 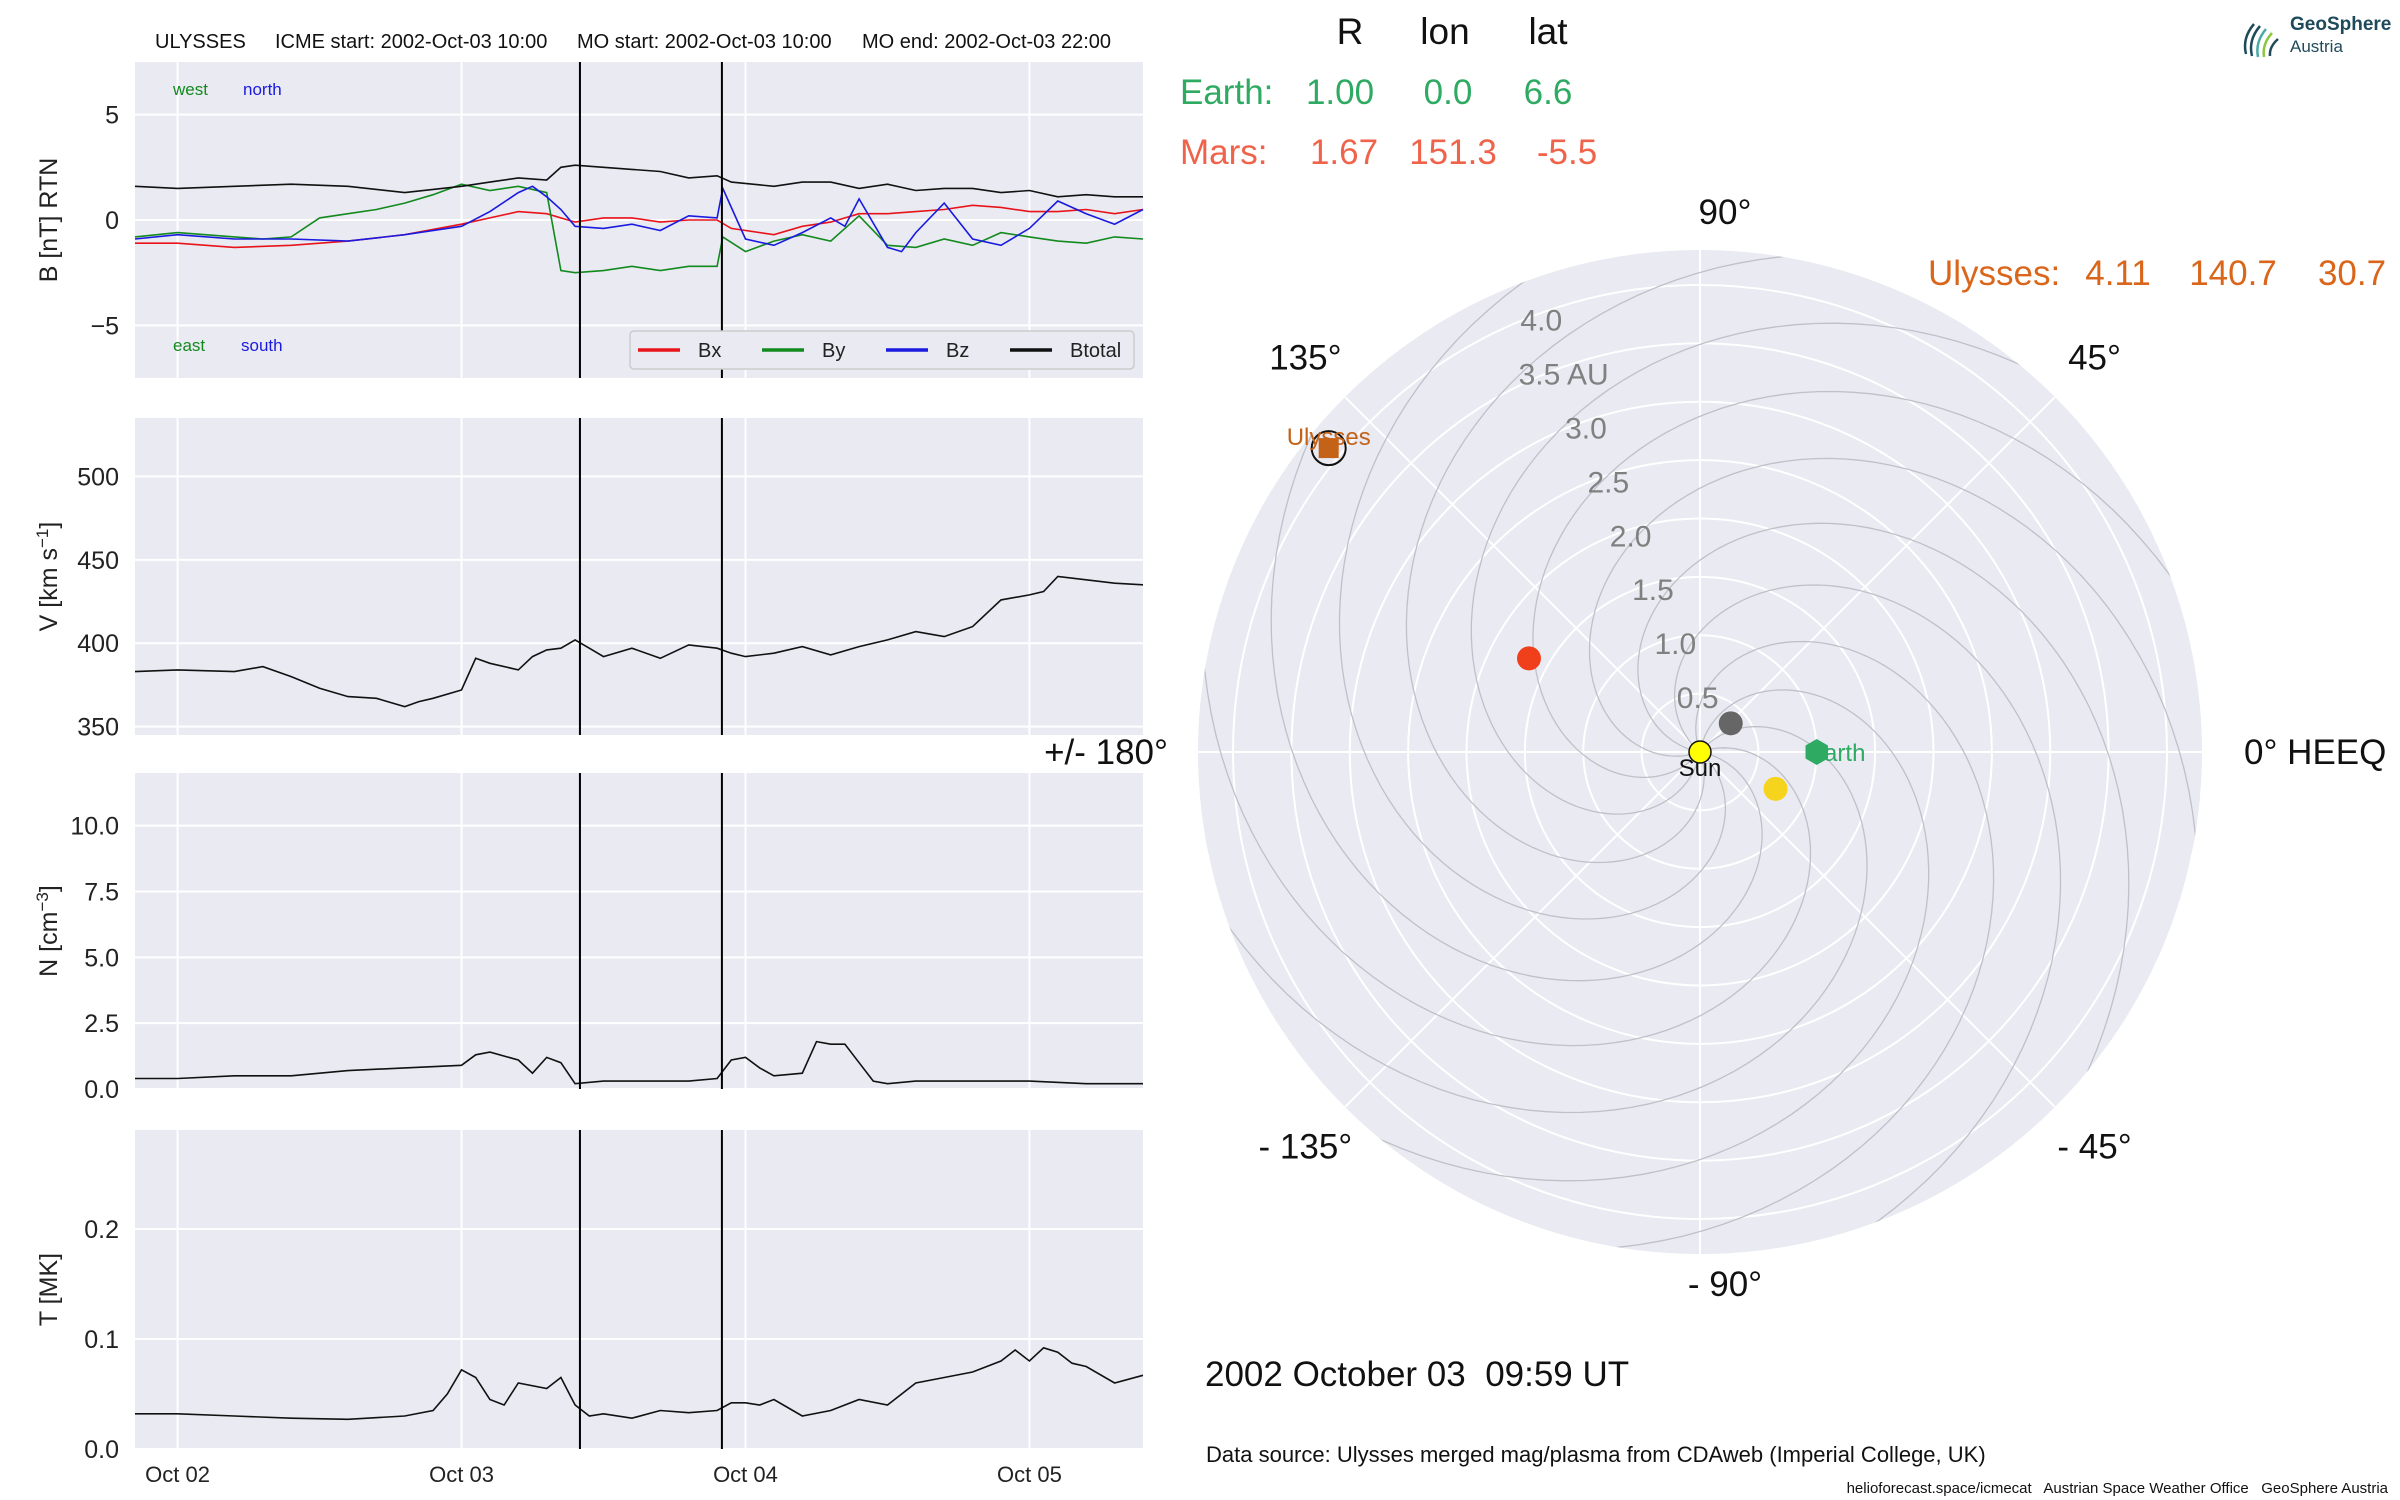 What do you see at coordinates (1226, 92) in the screenshot?
I see `table-earth-label: Earth:` at bounding box center [1226, 92].